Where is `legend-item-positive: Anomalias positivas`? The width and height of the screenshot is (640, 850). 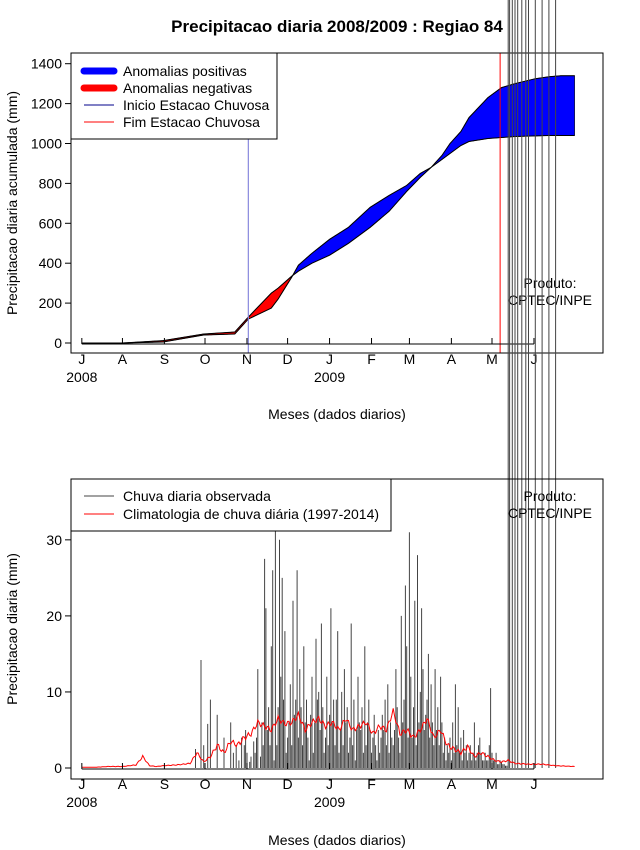
legend-item-positive: Anomalias positivas is located at coordinates (163, 71).